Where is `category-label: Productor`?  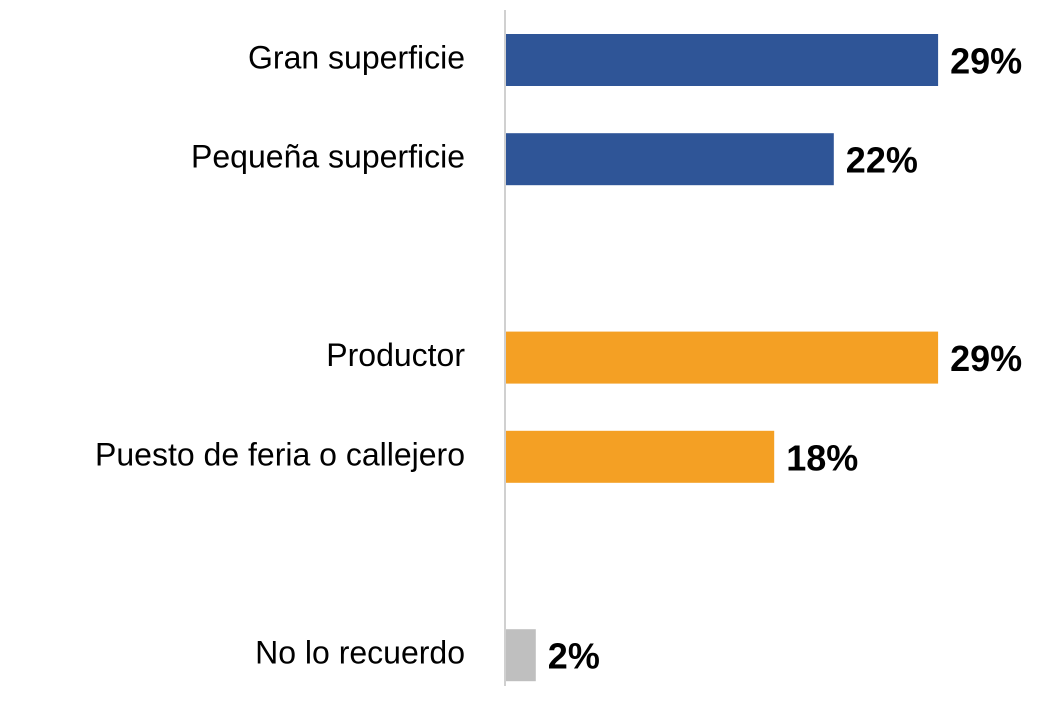
category-label: Productor is located at coordinates (395, 355).